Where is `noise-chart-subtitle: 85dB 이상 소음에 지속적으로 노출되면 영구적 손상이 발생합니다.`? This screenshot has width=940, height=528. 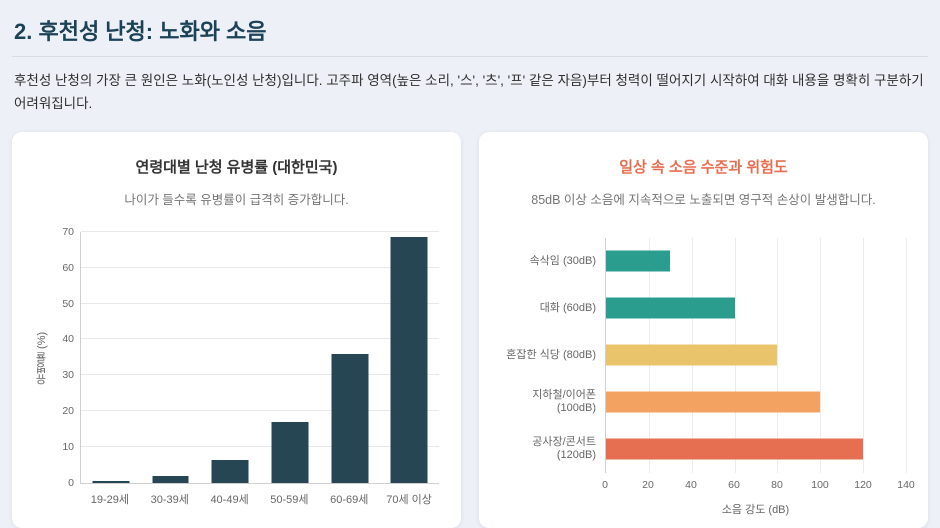
noise-chart-subtitle: 85dB 이상 소음에 지속적으로 노출되면 영구적 손상이 발생합니다. is located at coordinates (703, 199).